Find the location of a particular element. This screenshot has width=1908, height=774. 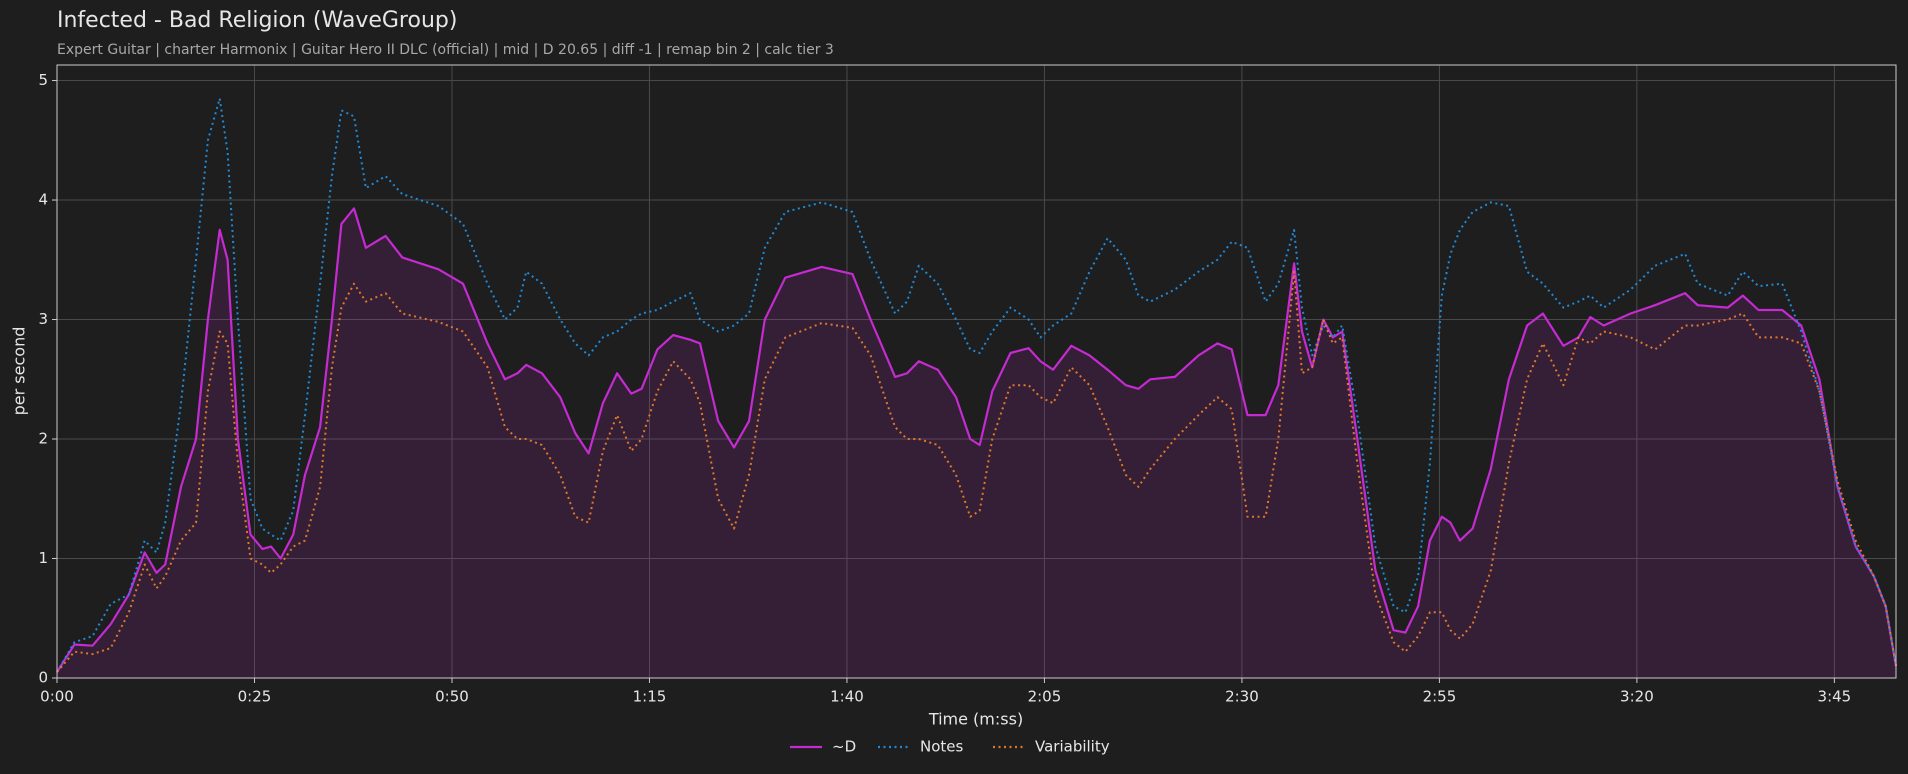

x-tick-label: 0:00 is located at coordinates (57, 697).